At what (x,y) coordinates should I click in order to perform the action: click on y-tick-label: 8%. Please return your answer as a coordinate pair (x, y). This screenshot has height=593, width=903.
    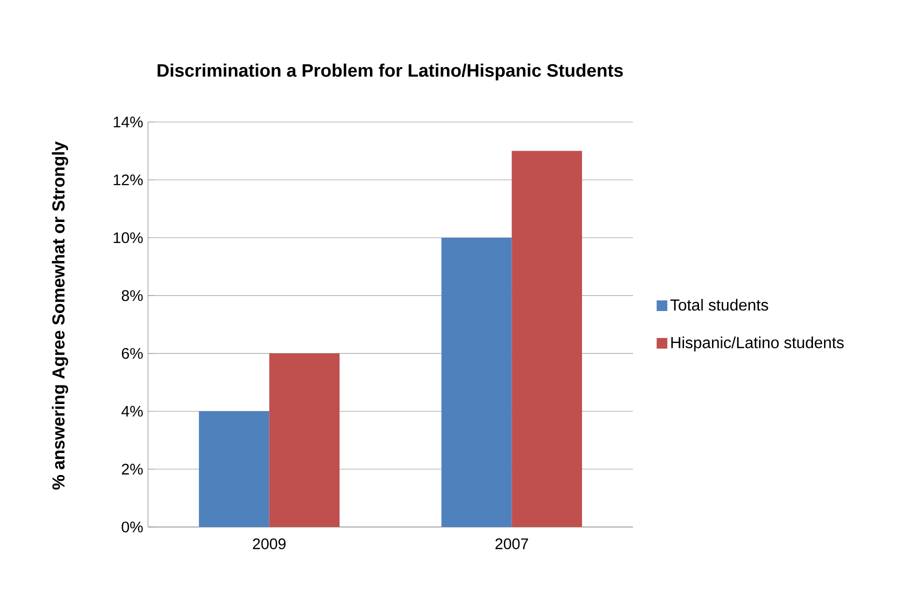
    Looking at the image, I should click on (132, 295).